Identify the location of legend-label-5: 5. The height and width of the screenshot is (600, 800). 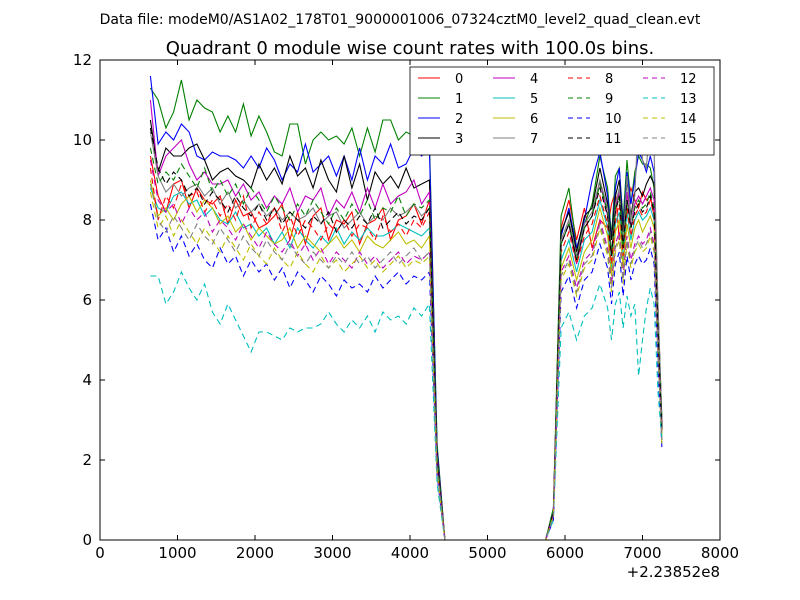
(534, 99).